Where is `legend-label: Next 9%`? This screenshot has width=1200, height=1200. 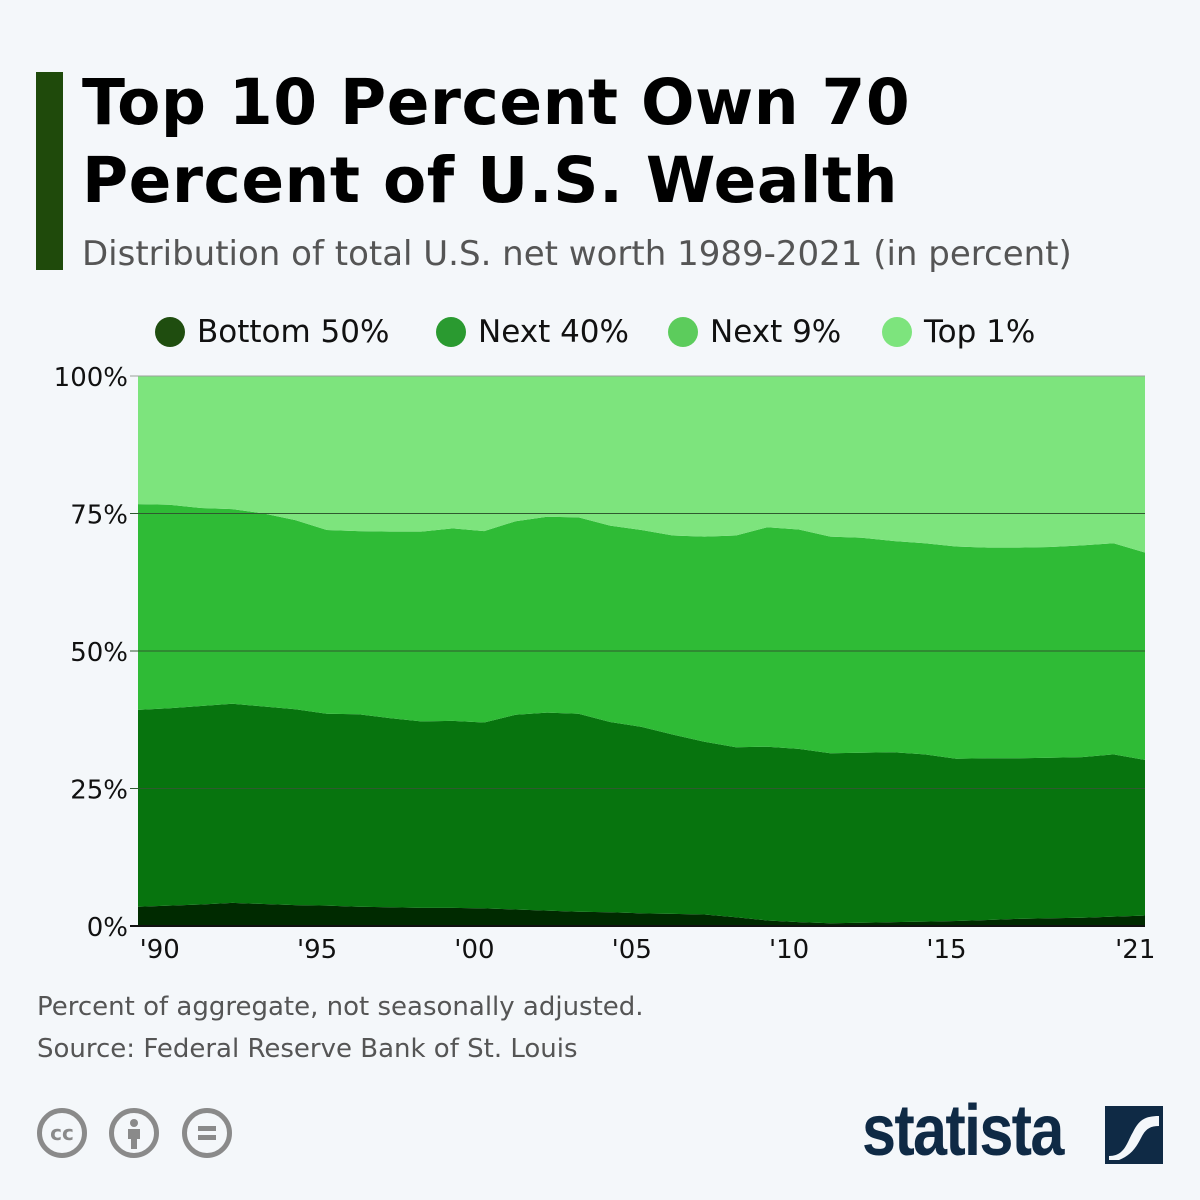
legend-label: Next 9% is located at coordinates (776, 332).